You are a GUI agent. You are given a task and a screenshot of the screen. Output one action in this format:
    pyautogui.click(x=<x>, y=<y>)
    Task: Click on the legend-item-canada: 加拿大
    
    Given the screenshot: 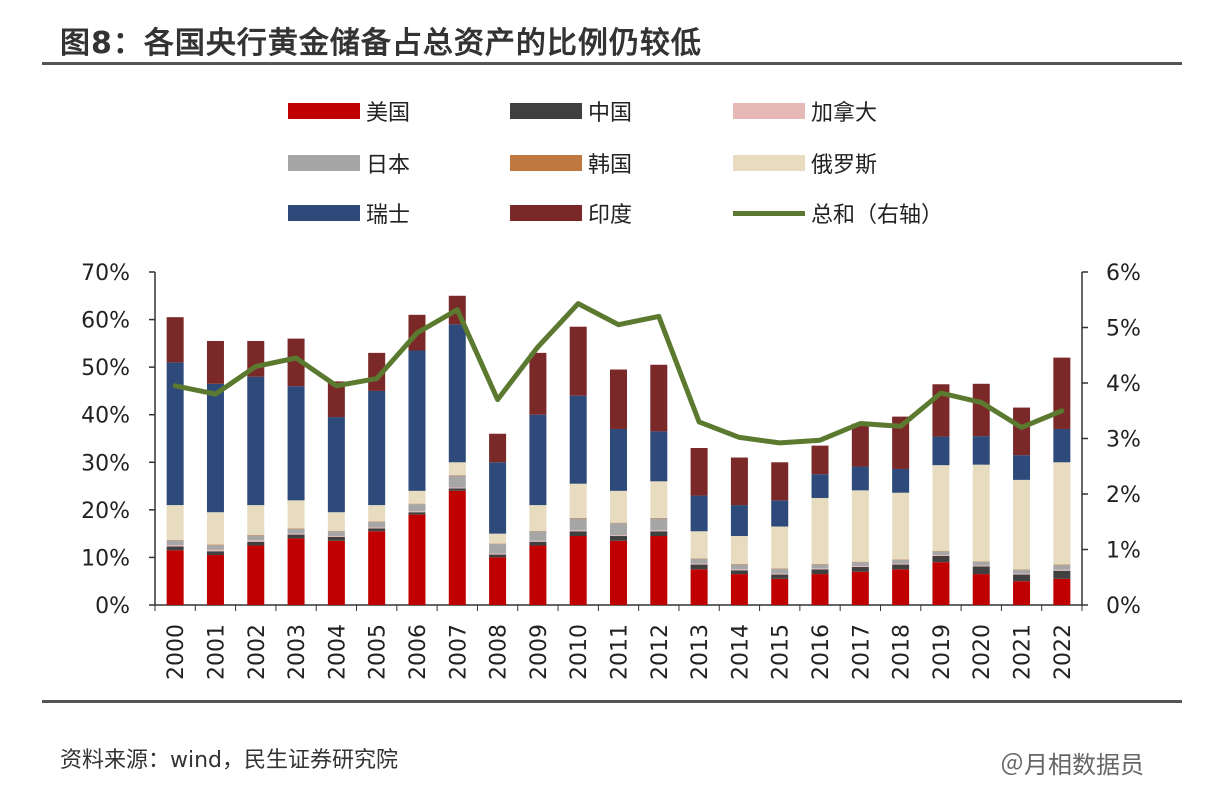 What is the action you would take?
    pyautogui.click(x=805, y=112)
    